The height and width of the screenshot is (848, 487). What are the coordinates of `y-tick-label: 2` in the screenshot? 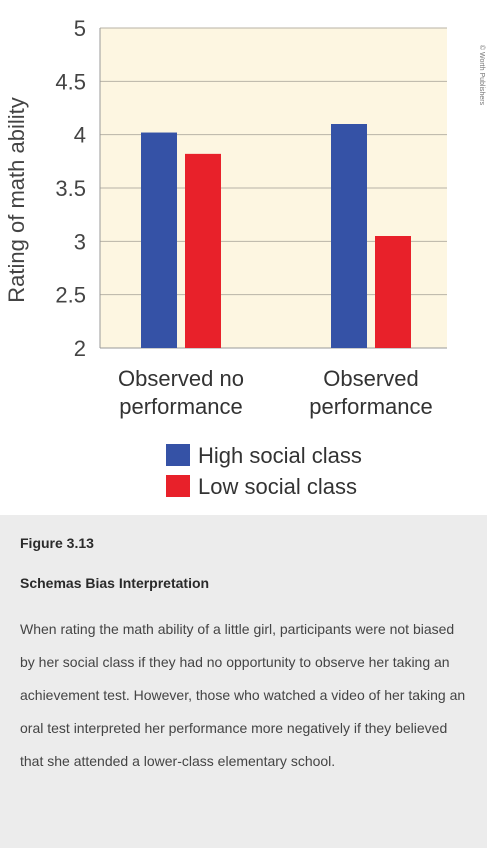 It's located at (80, 348).